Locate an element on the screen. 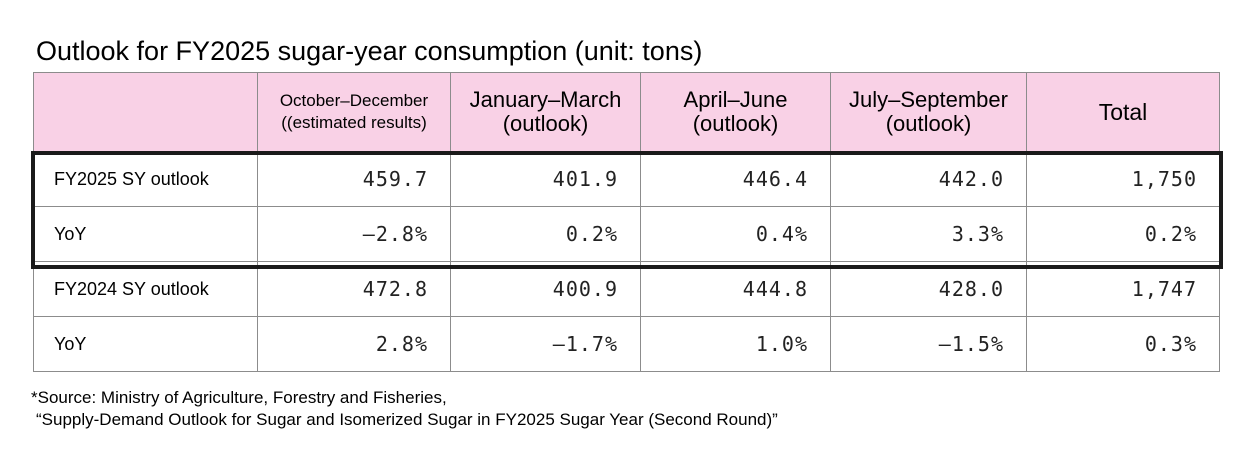 The width and height of the screenshot is (1250, 450). column-header-jan-mar: January–March (outlook) is located at coordinates (545, 112).